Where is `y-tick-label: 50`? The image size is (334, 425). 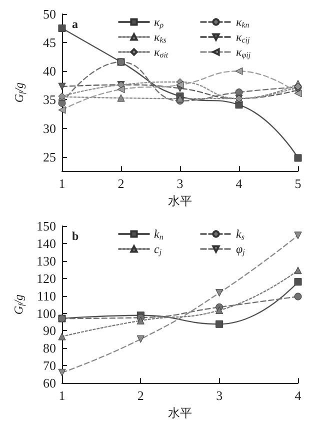 y-tick-label: 50 is located at coordinates (49, 14).